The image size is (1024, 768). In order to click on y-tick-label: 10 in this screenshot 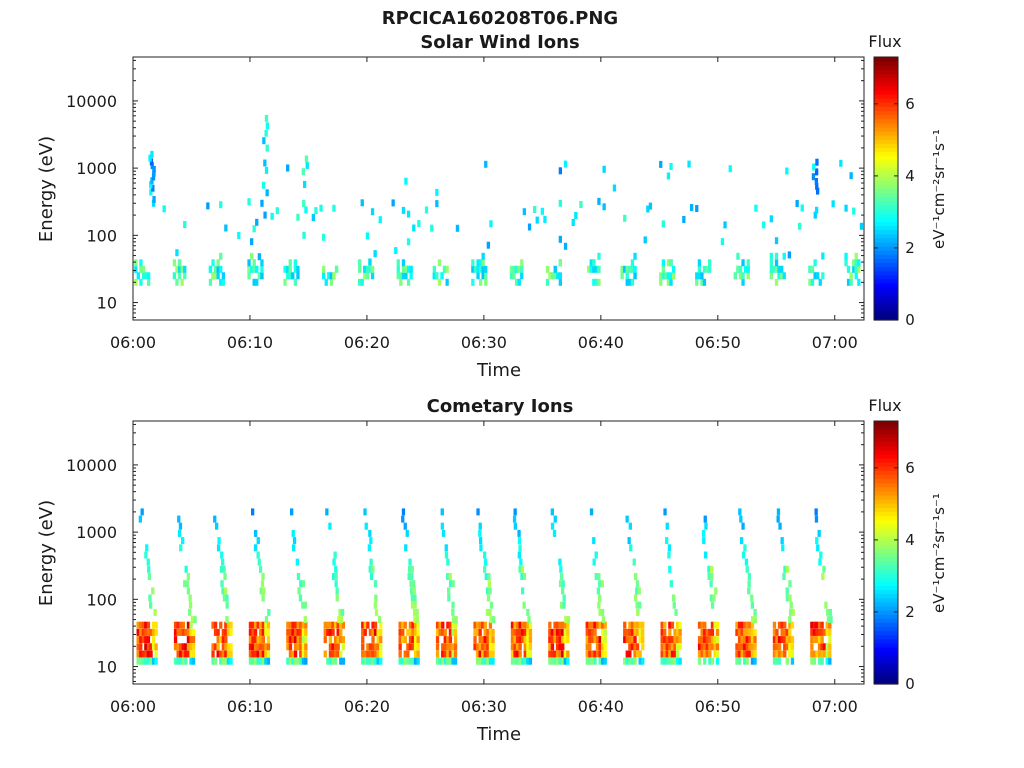, I will do `click(107, 303)`.